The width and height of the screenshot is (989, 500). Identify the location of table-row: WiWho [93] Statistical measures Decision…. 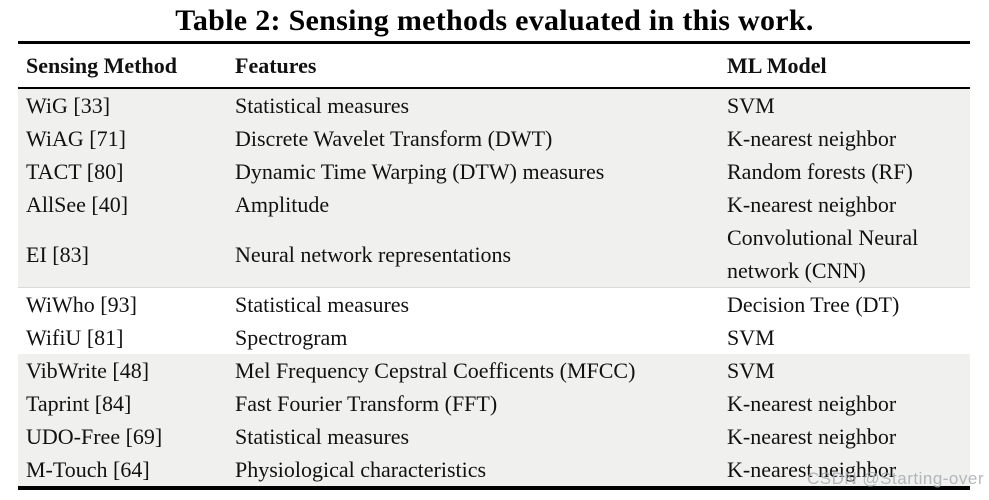
(494, 304).